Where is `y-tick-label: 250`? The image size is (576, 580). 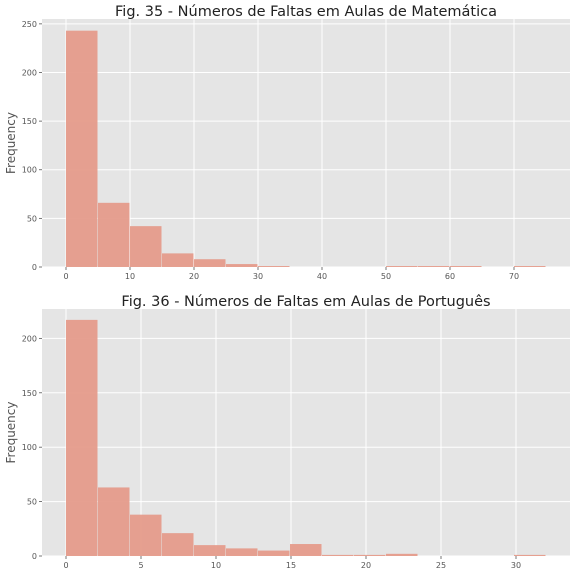
y-tick-label: 250 is located at coordinates (29, 24).